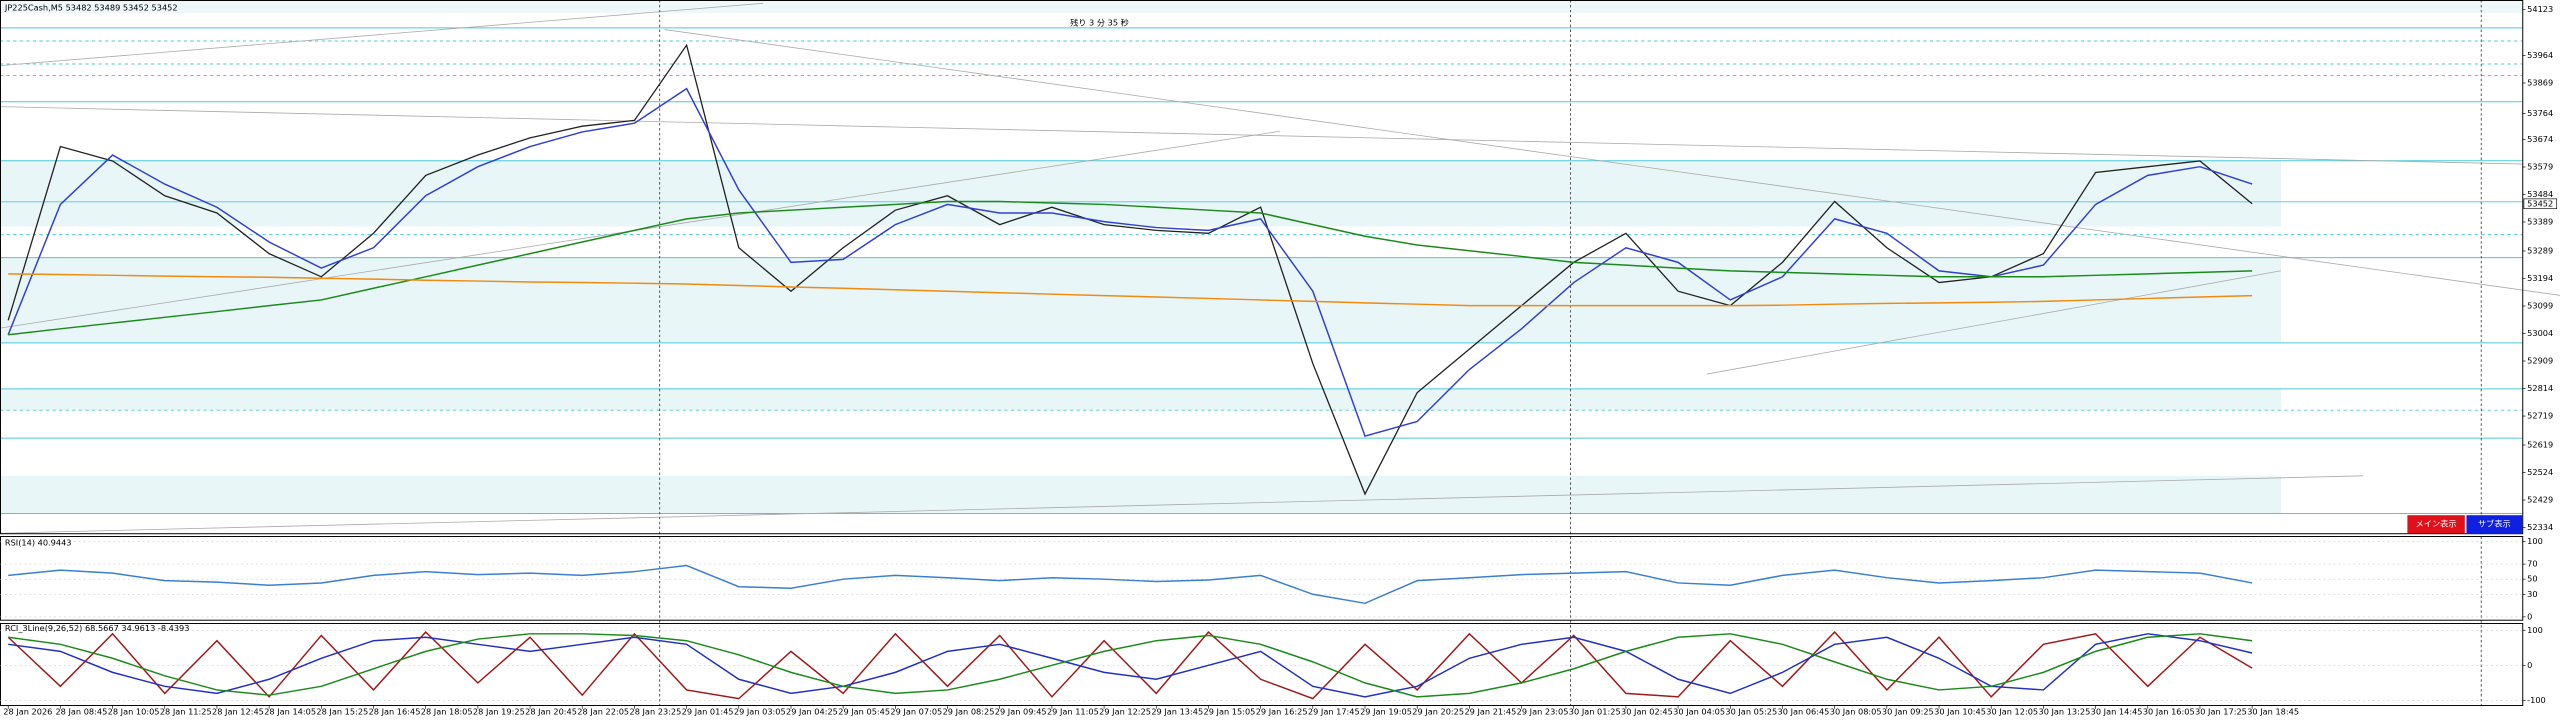 This screenshot has height=721, width=2560. I want to click on y-tick-label: 52814, so click(2540, 388).